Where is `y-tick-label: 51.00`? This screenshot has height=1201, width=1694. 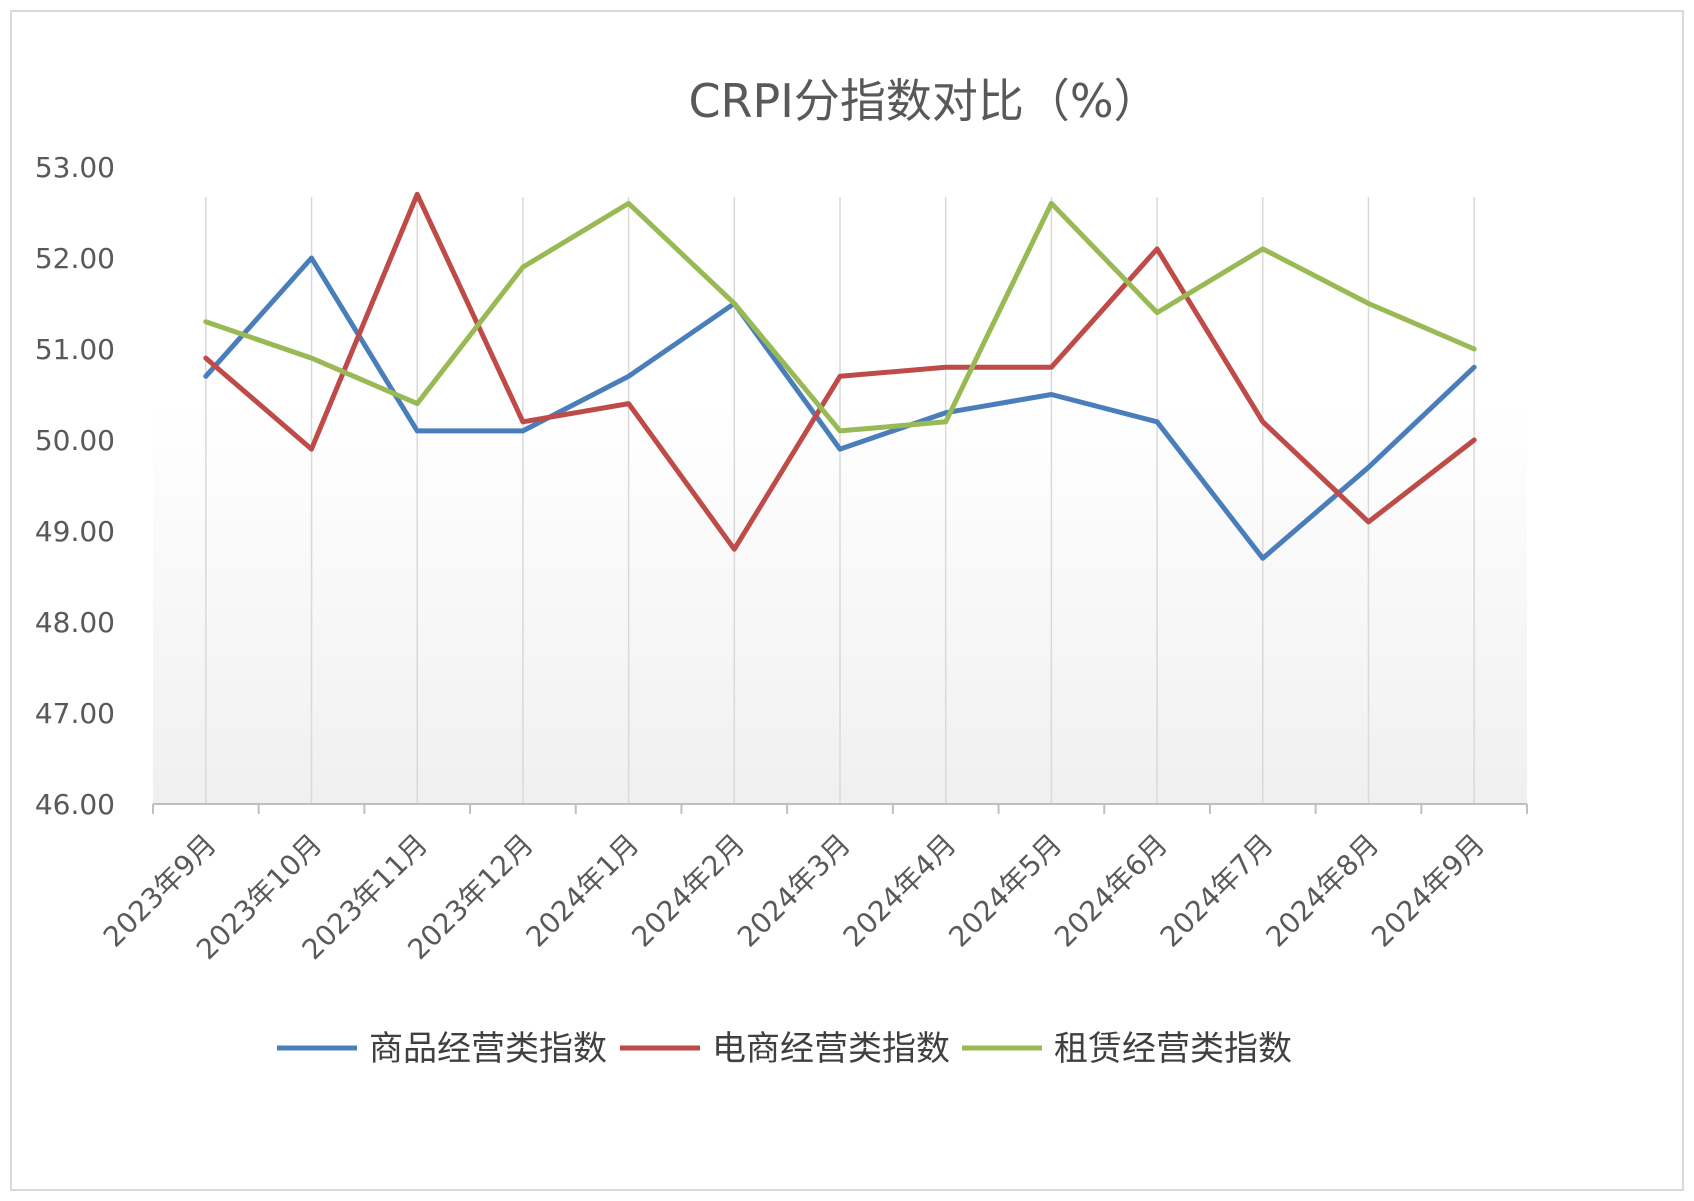
y-tick-label: 51.00 is located at coordinates (75, 349).